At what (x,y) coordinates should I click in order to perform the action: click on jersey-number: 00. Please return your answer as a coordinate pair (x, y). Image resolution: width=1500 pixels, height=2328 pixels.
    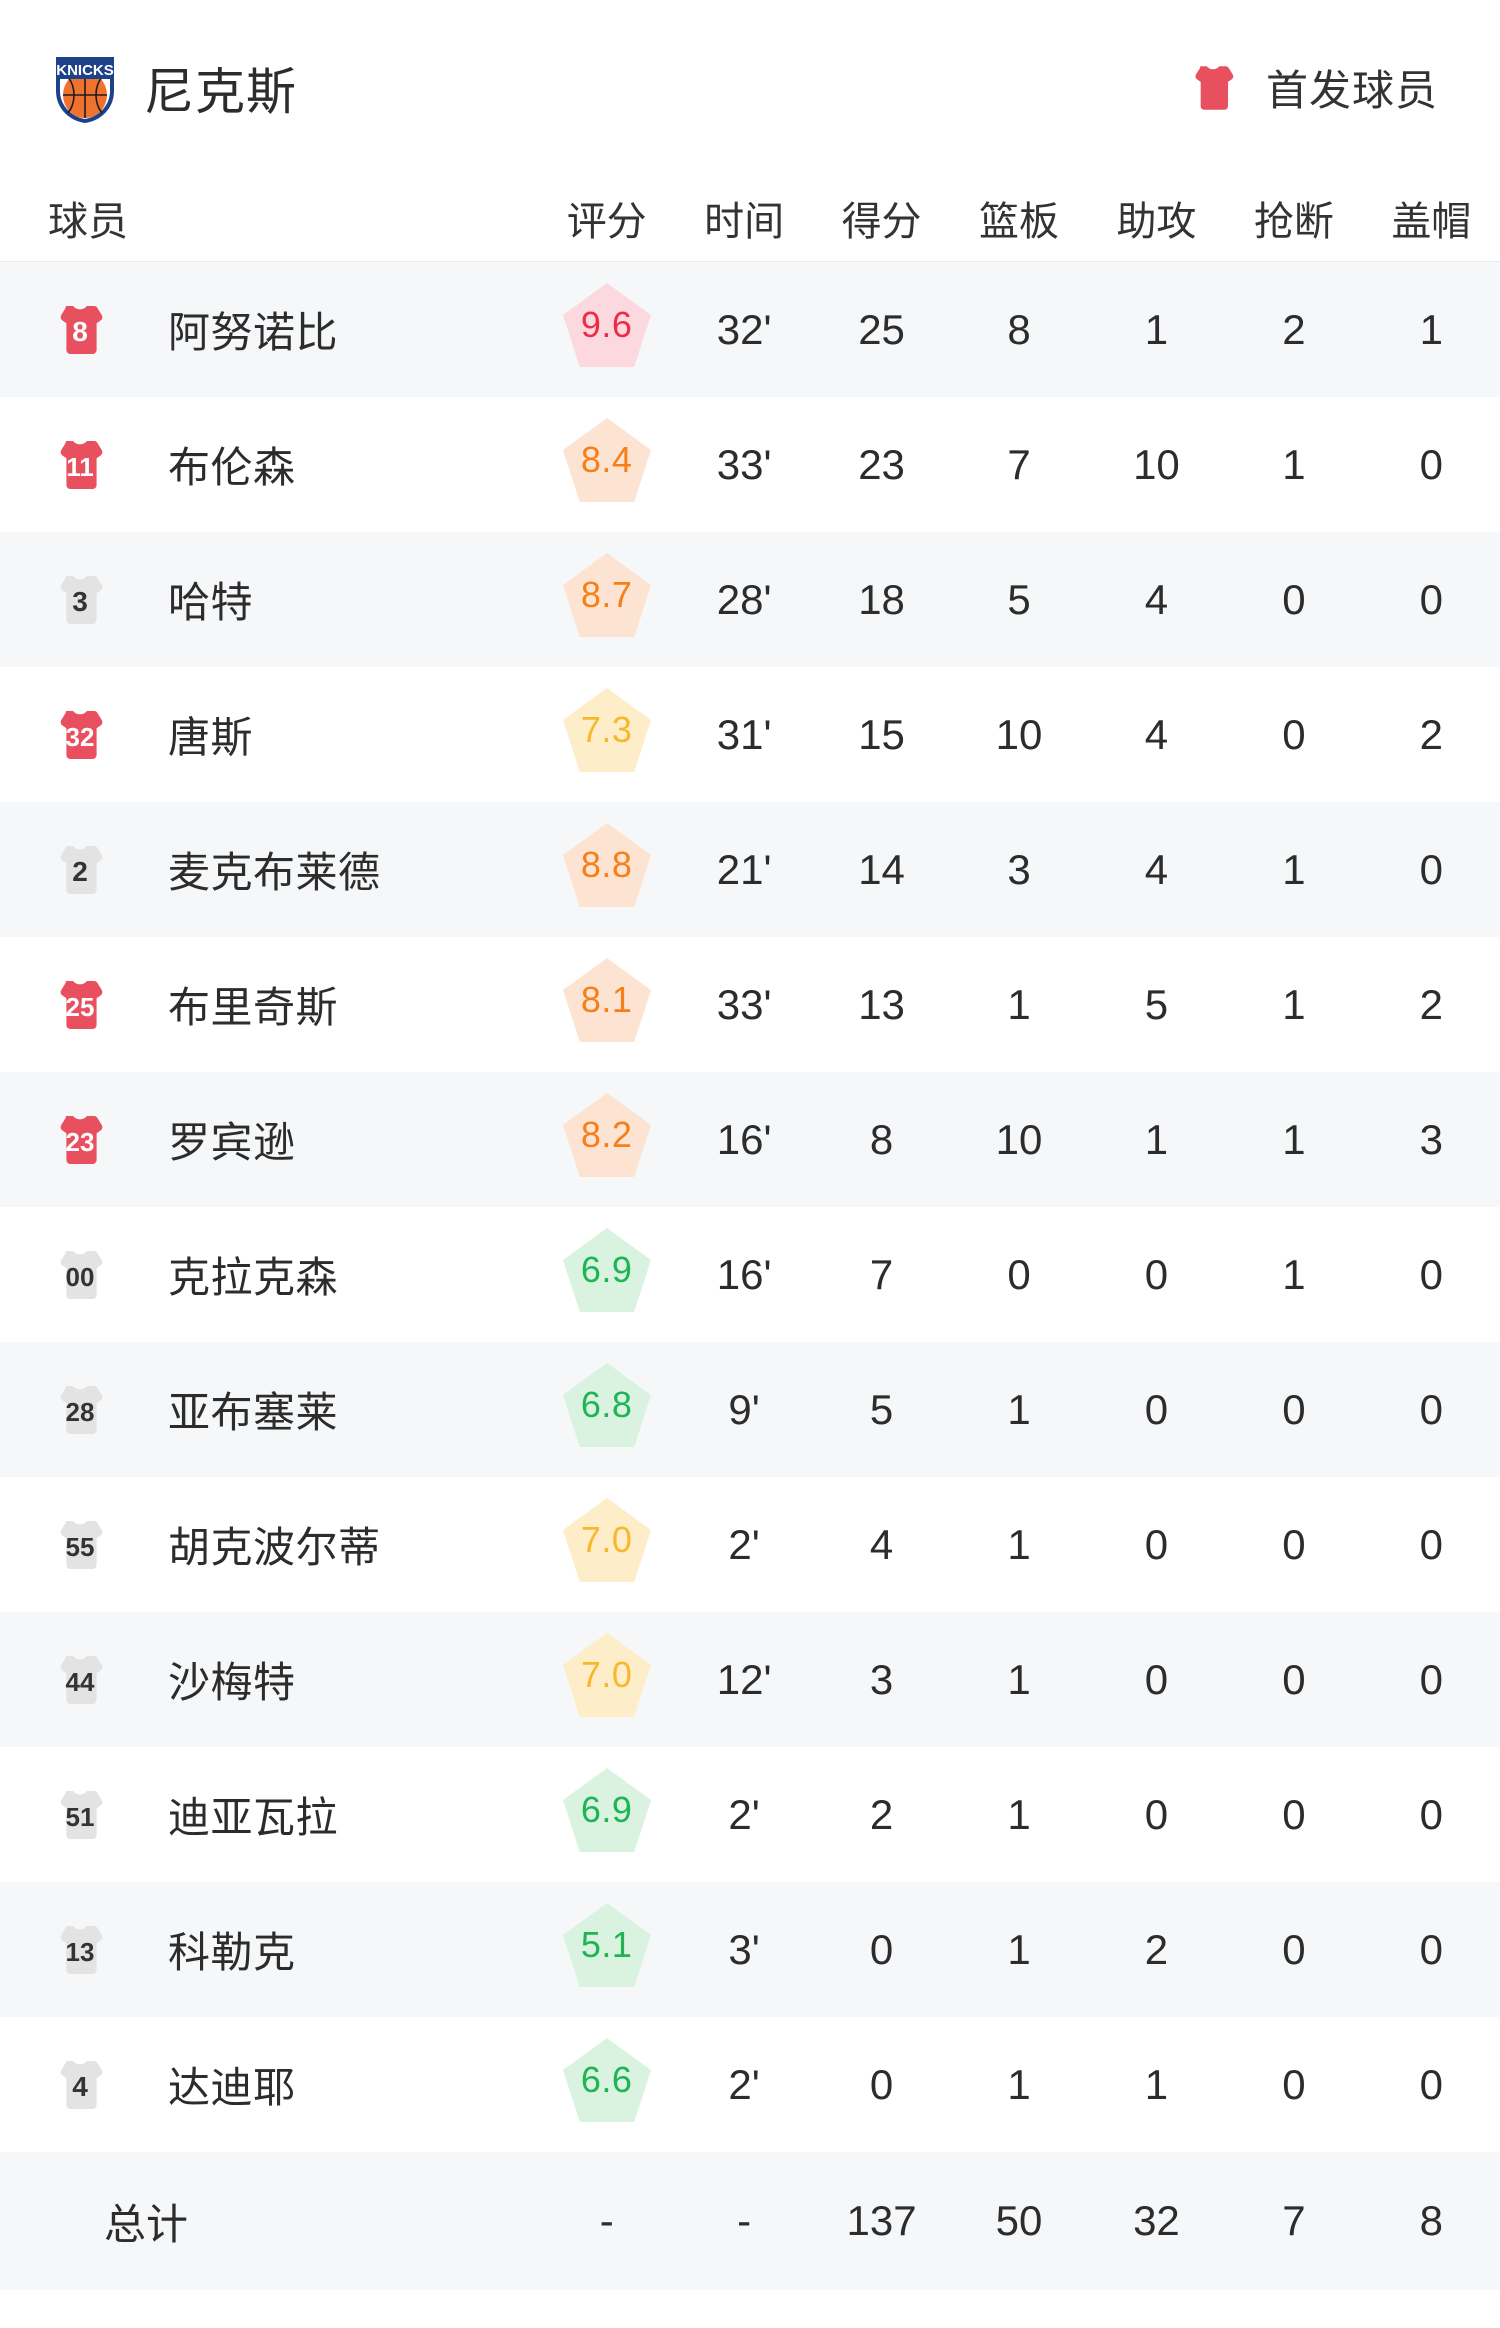
    Looking at the image, I should click on (80, 1276).